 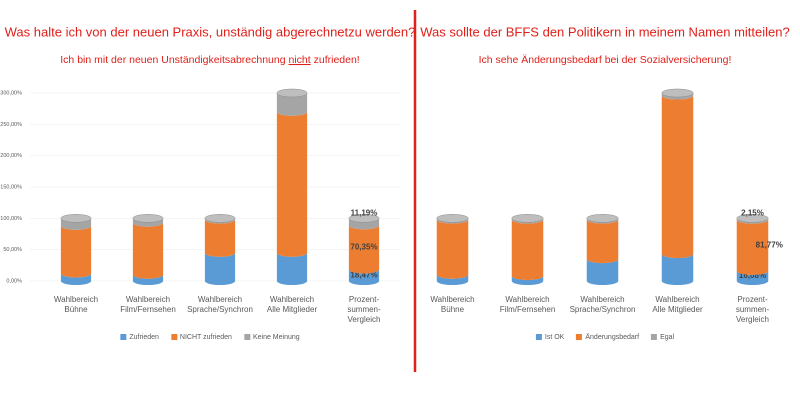 I want to click on legend-item: Egal, so click(x=662, y=337).